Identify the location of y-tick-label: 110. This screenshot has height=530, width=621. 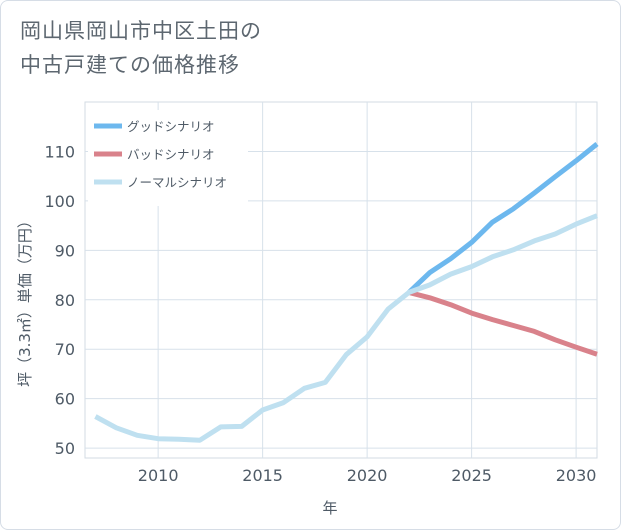
(59, 151).